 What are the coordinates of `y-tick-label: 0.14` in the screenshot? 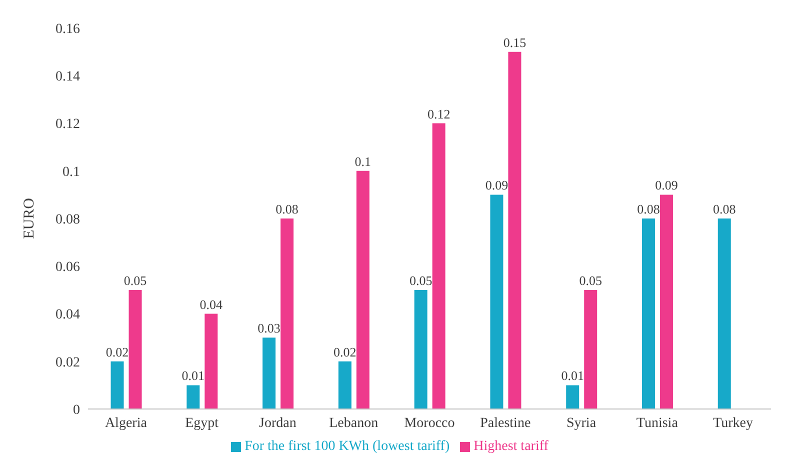 It's located at (68, 77).